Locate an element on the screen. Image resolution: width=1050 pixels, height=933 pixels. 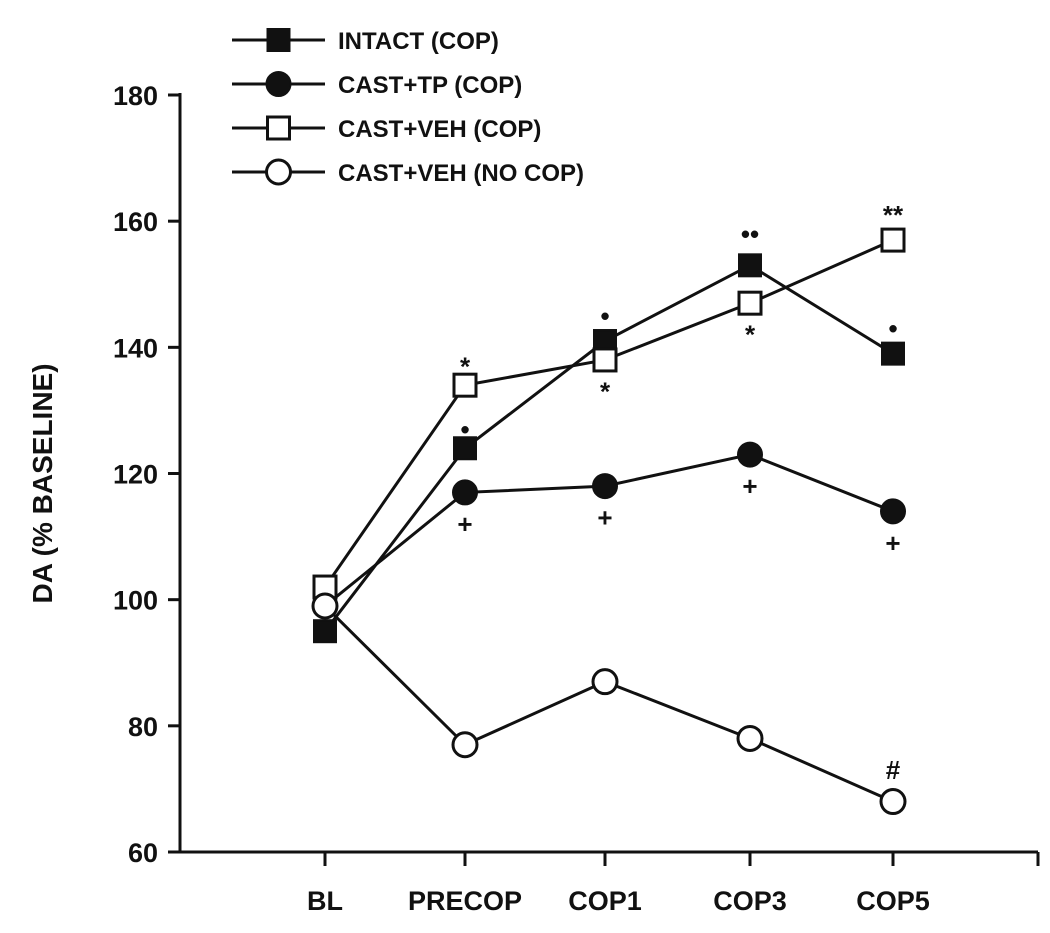
legend-label-cast-veh-cop: CAST+VEH (COP) is located at coordinates (439, 129).